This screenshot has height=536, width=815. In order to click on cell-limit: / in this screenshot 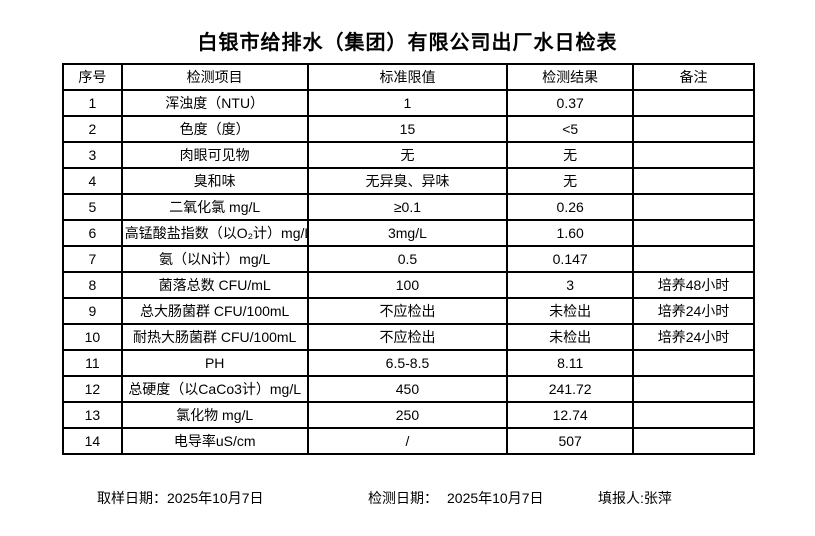, I will do `click(407, 441)`.